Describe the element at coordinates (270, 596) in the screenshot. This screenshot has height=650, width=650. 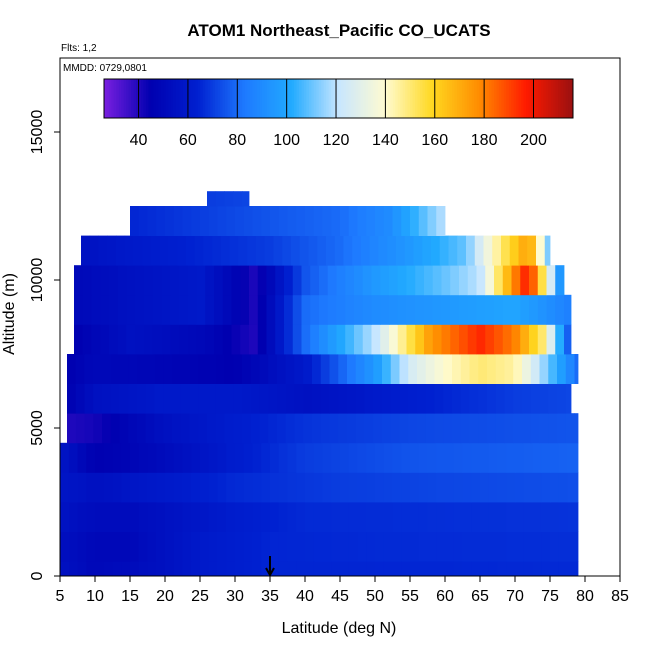
I see `x-tick-label: 35` at that location.